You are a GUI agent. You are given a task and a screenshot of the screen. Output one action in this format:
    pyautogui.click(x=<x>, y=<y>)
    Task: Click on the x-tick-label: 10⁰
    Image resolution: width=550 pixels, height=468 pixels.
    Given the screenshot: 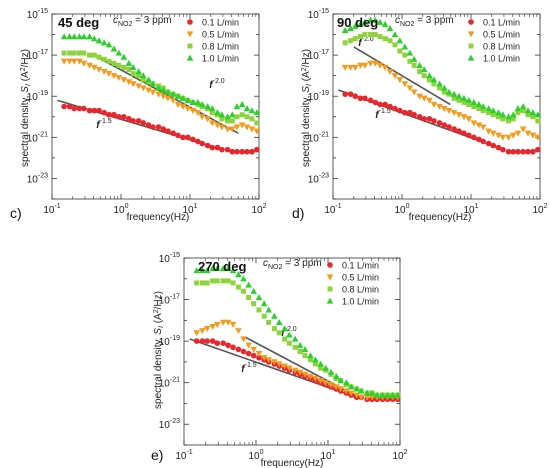 What is the action you would take?
    pyautogui.click(x=120, y=209)
    